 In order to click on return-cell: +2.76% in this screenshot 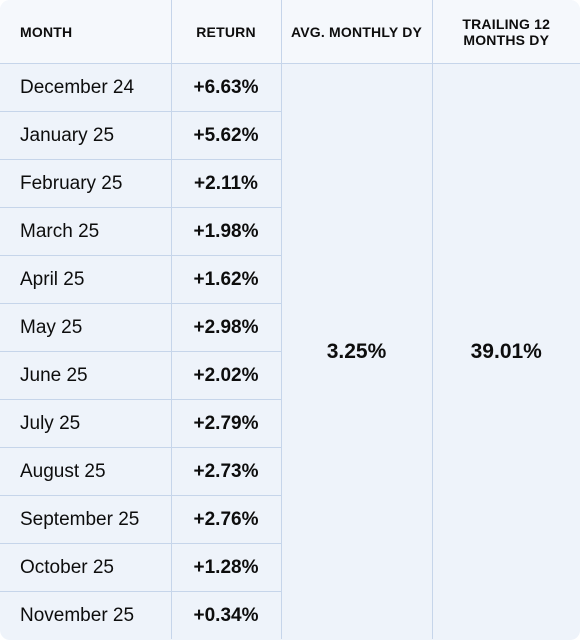, I will do `click(225, 519)`.